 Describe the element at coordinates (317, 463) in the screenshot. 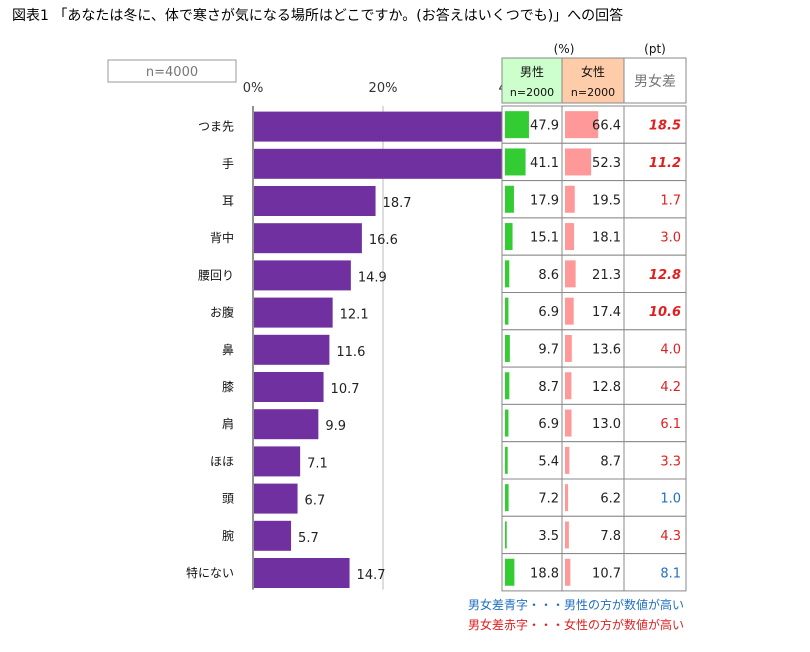

I see `value-label: 7.1` at that location.